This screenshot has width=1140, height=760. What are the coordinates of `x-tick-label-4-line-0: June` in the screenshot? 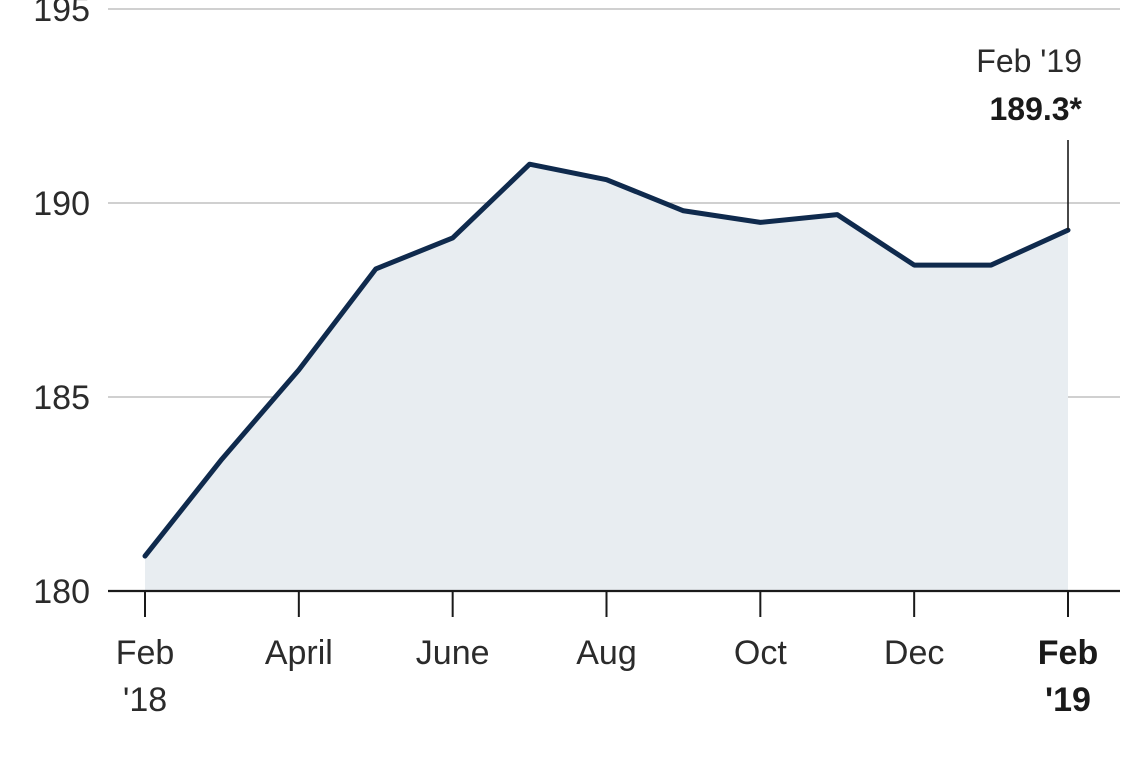 It's located at (453, 653).